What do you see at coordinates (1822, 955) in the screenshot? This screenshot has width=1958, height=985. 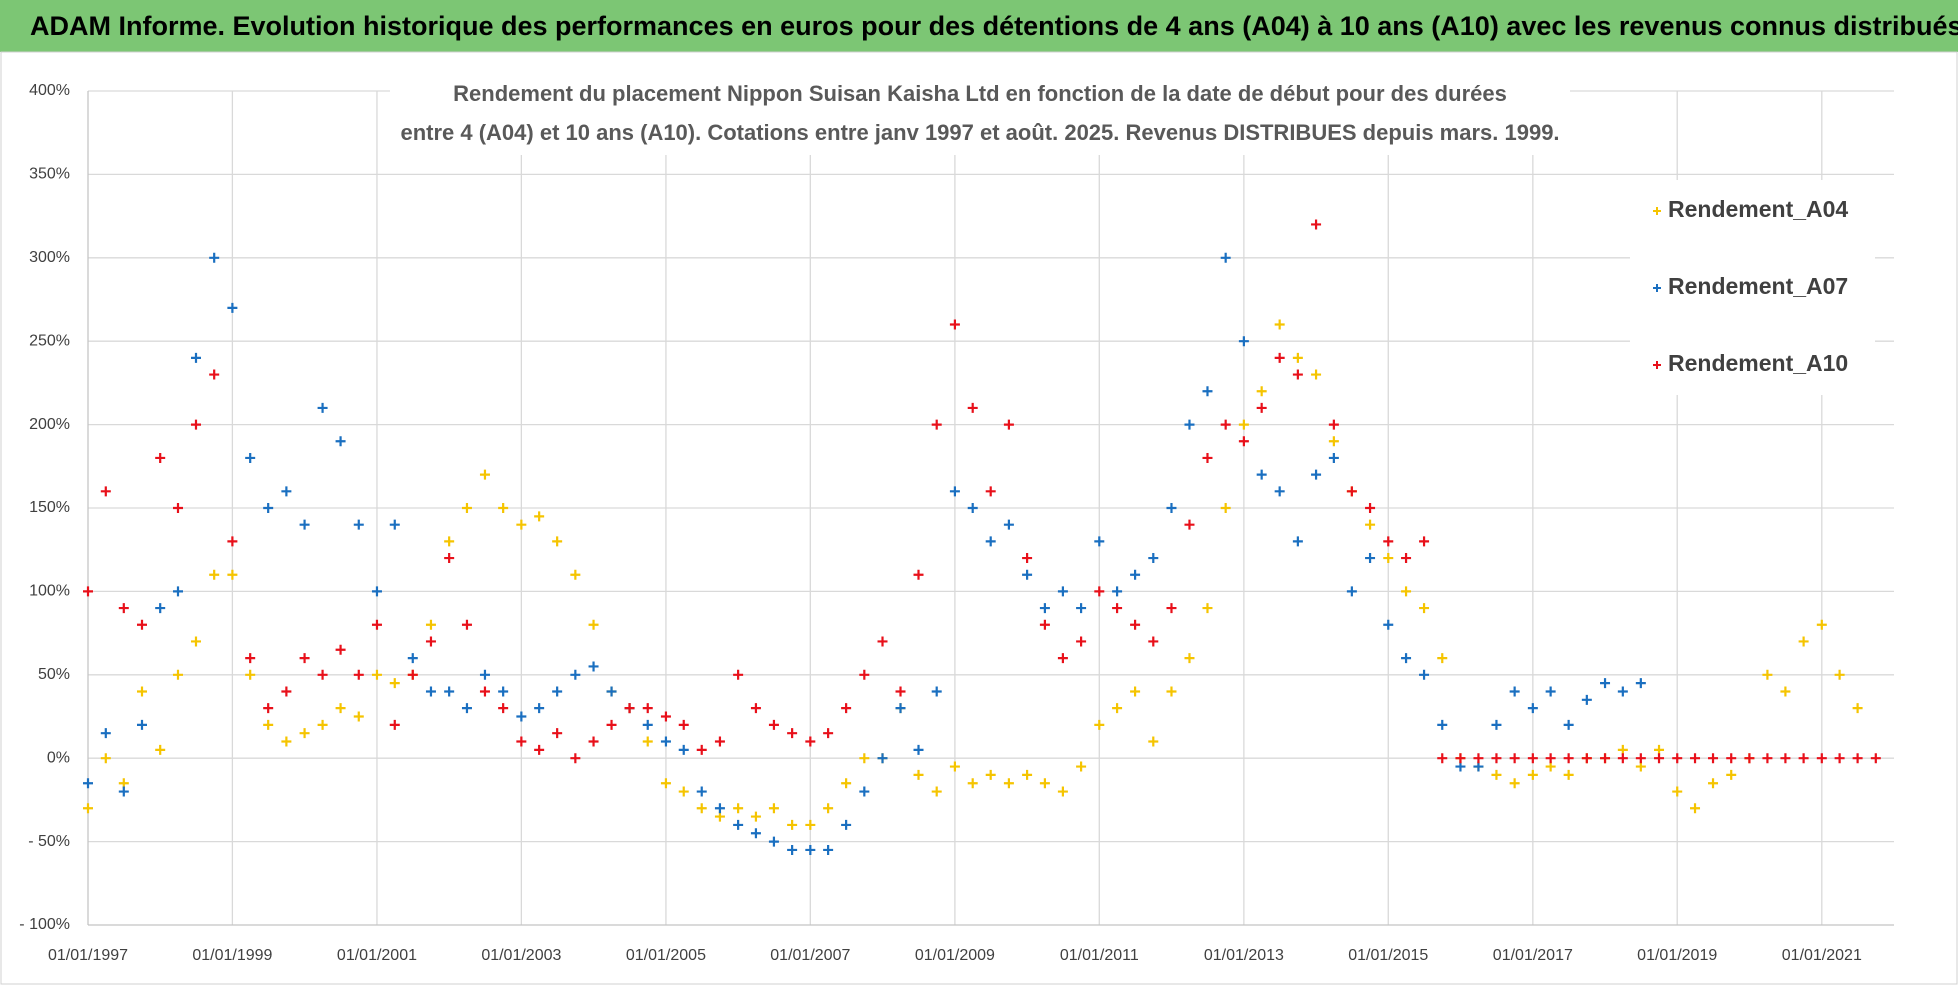 I see `x-tick-label: 01/01/2021` at bounding box center [1822, 955].